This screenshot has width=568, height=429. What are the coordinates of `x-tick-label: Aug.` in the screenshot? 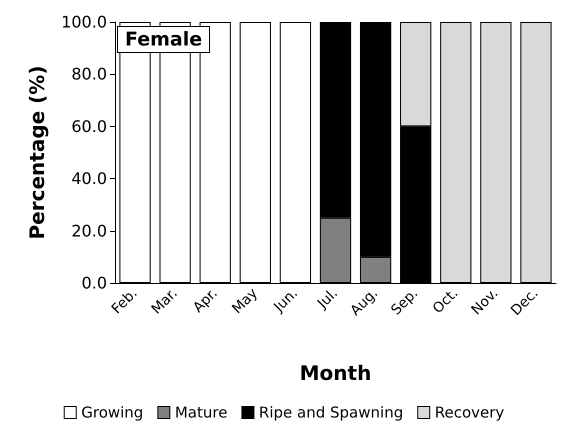 It's located at (364, 302).